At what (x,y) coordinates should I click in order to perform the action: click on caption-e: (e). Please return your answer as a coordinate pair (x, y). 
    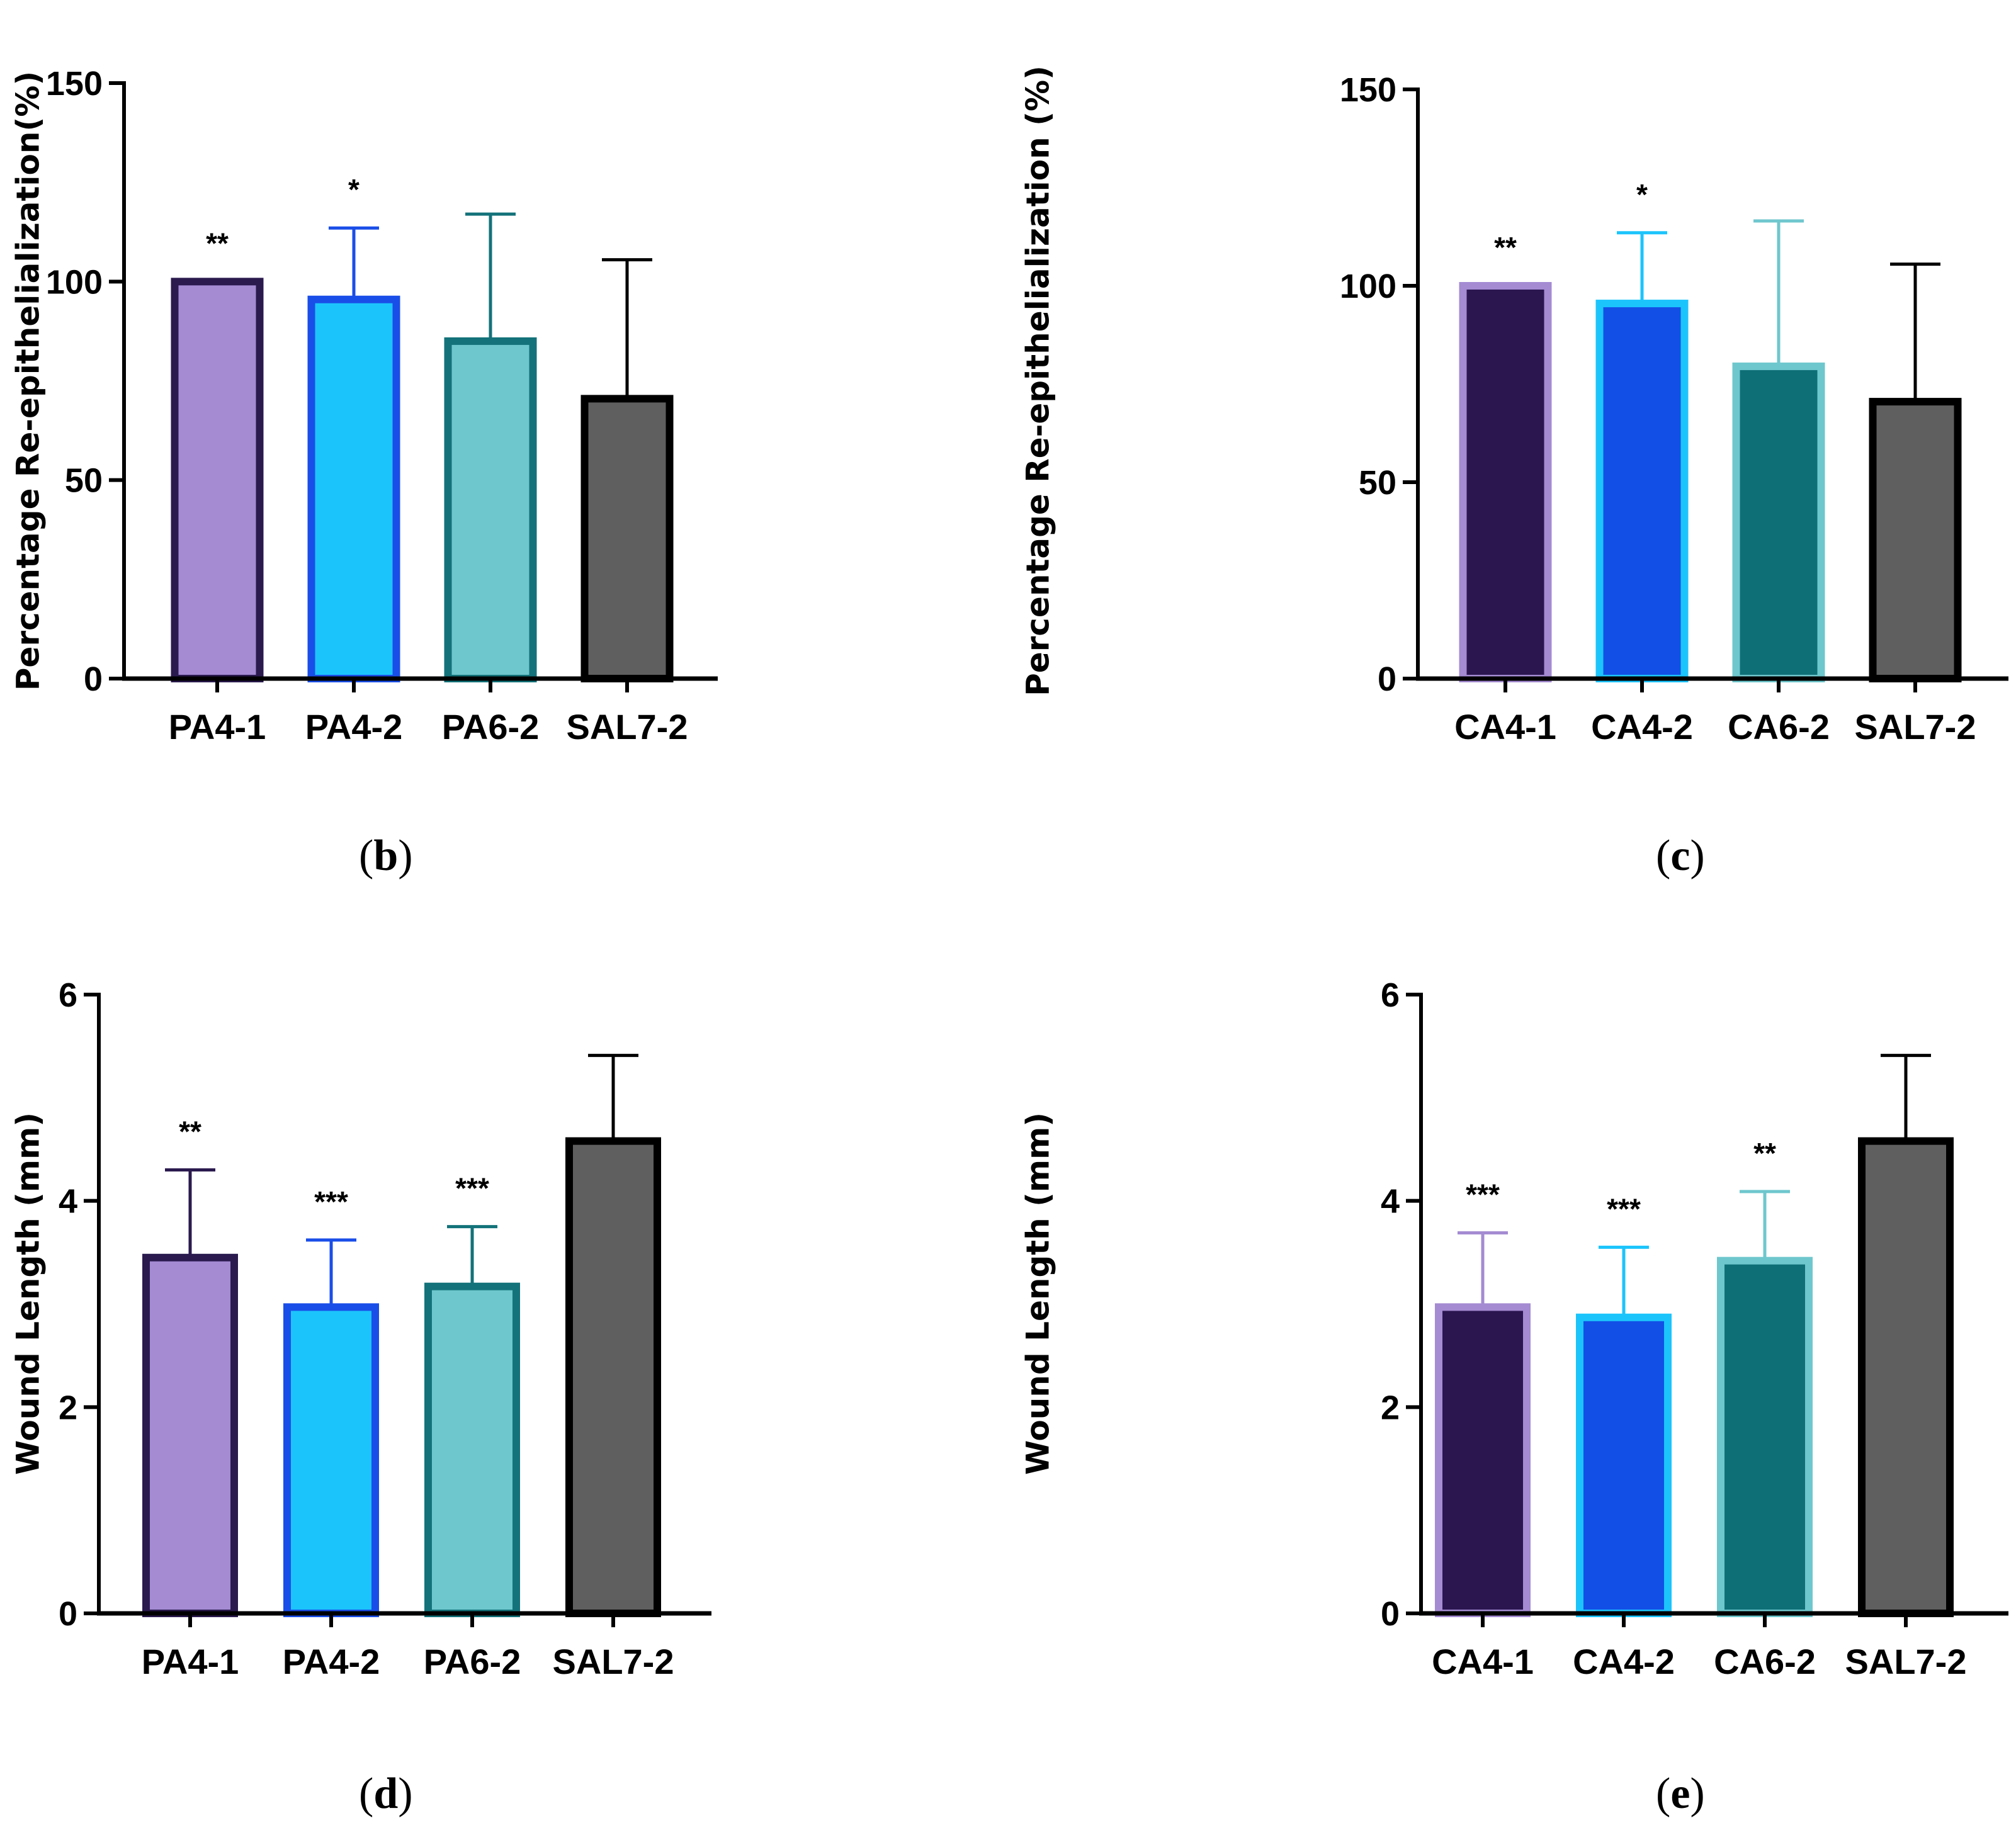
    Looking at the image, I should click on (1680, 1793).